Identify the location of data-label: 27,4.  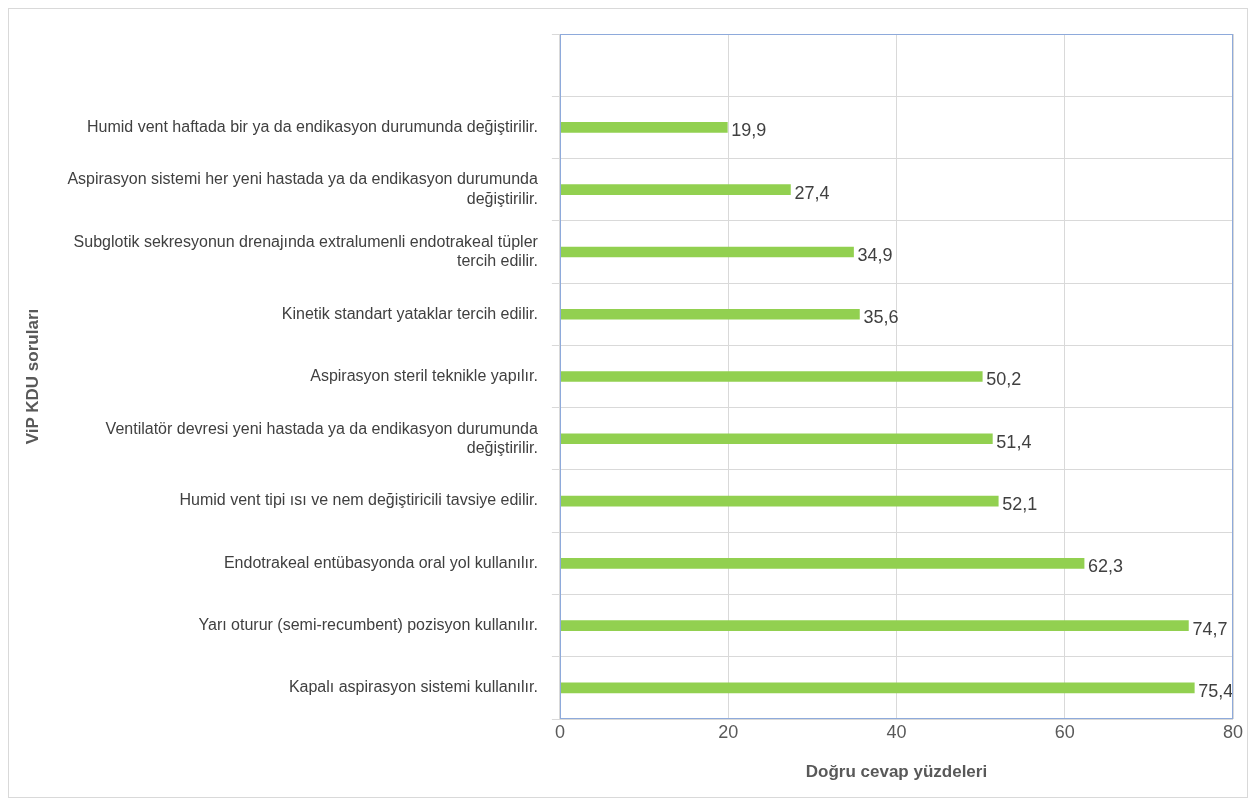
(812, 192).